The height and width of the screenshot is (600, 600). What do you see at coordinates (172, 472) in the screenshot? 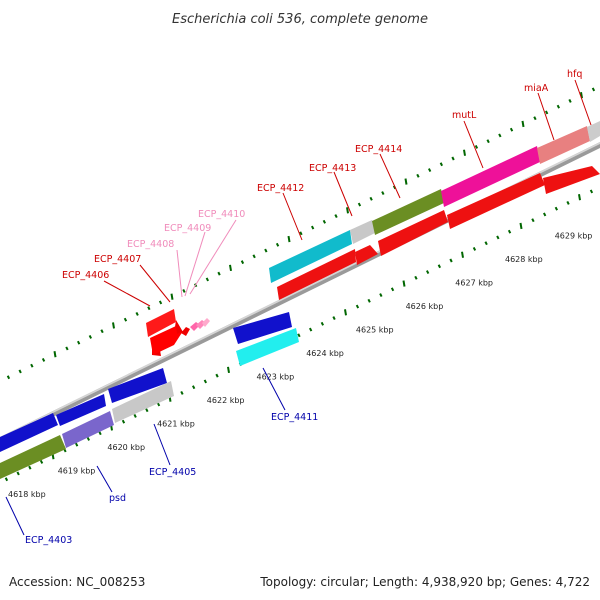
I see `gene-label-ecp-4405: ECP_4405` at bounding box center [172, 472].